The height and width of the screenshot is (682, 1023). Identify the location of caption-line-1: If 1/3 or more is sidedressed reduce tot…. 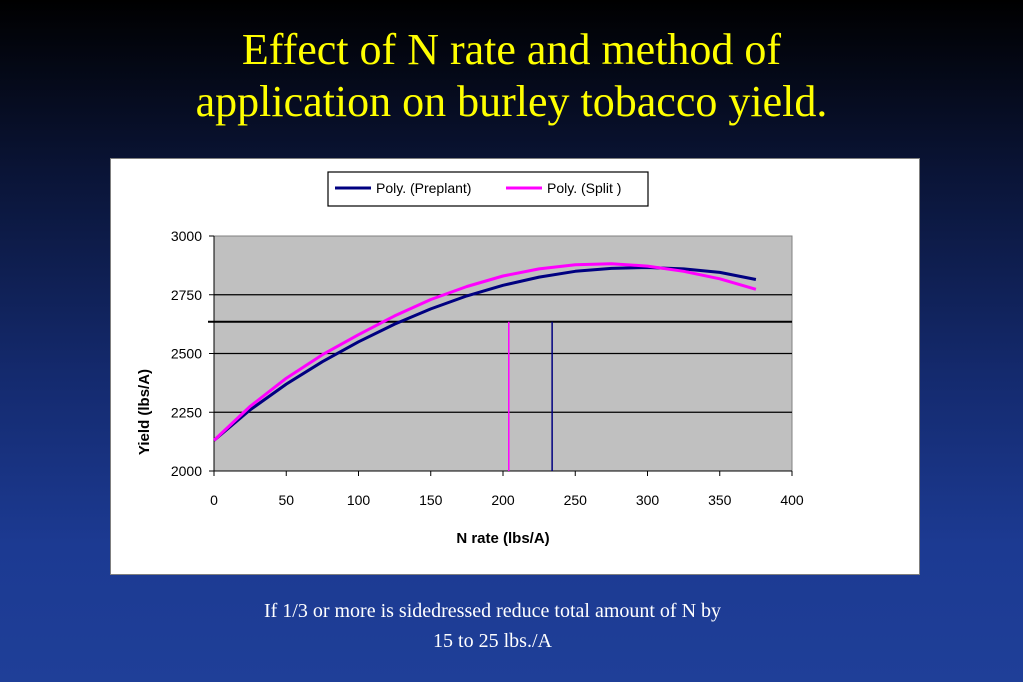
(492, 611).